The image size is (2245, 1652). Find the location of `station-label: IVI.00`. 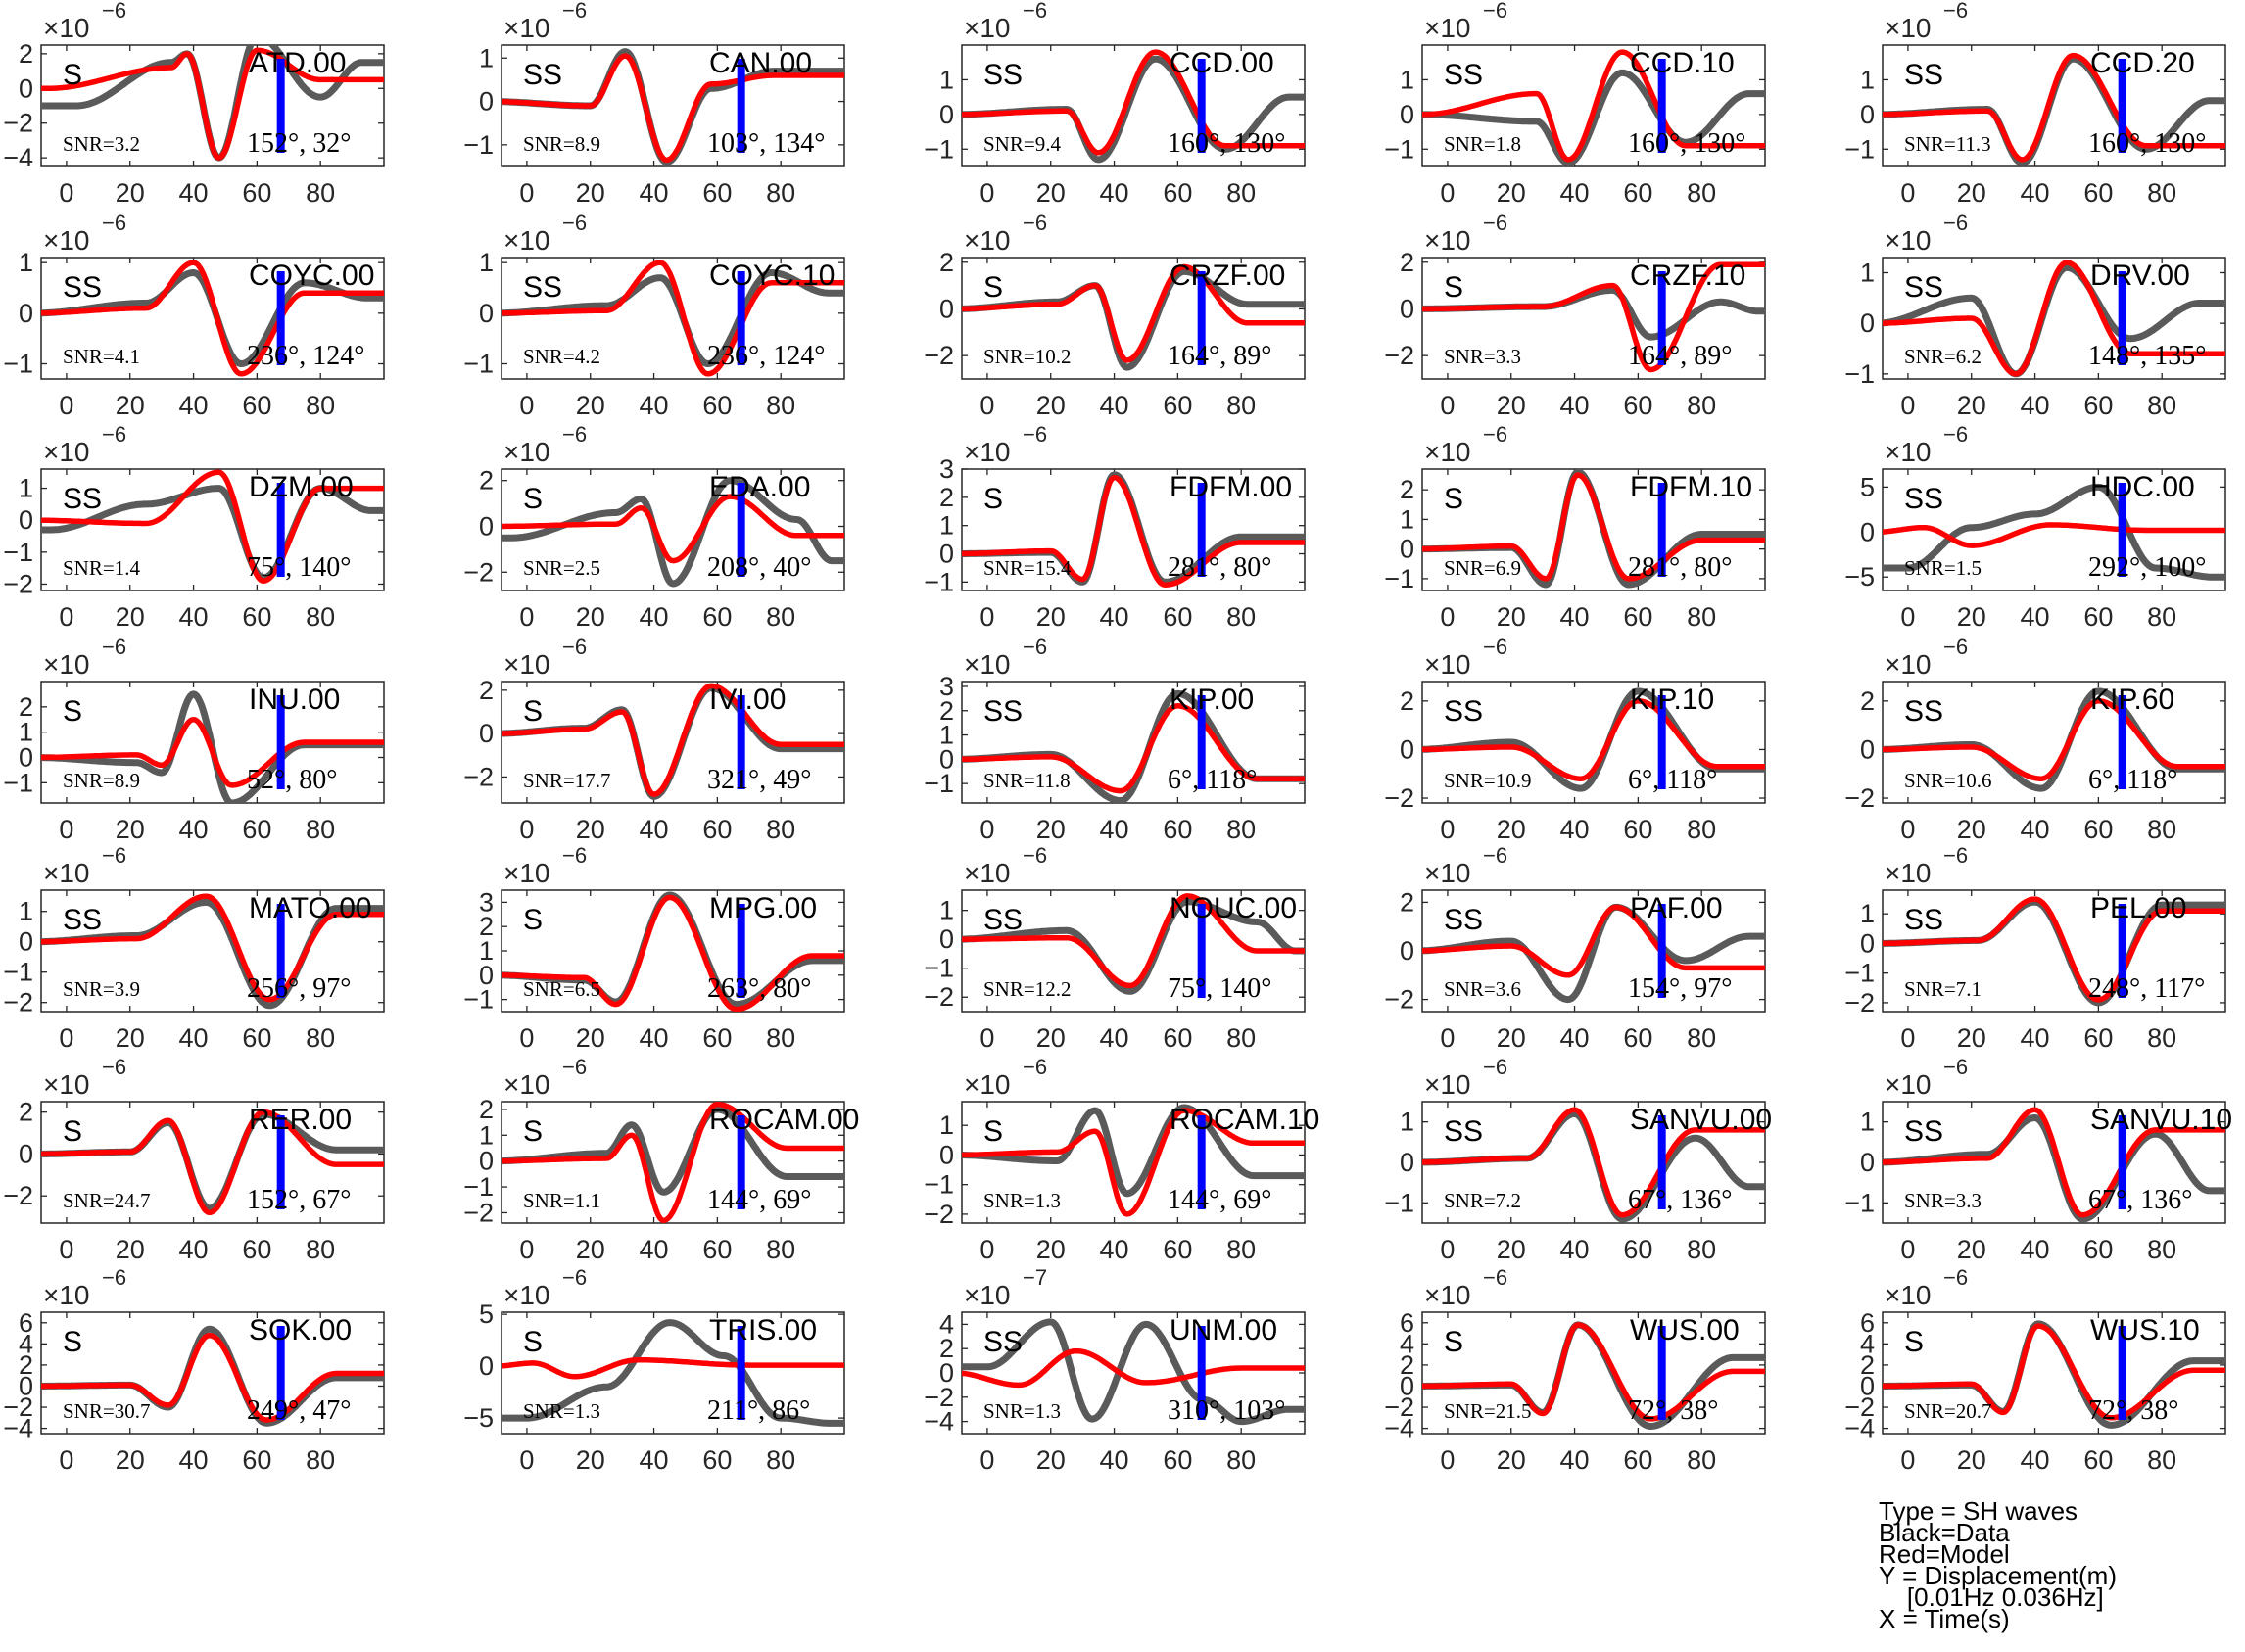

station-label: IVI.00 is located at coordinates (747, 700).